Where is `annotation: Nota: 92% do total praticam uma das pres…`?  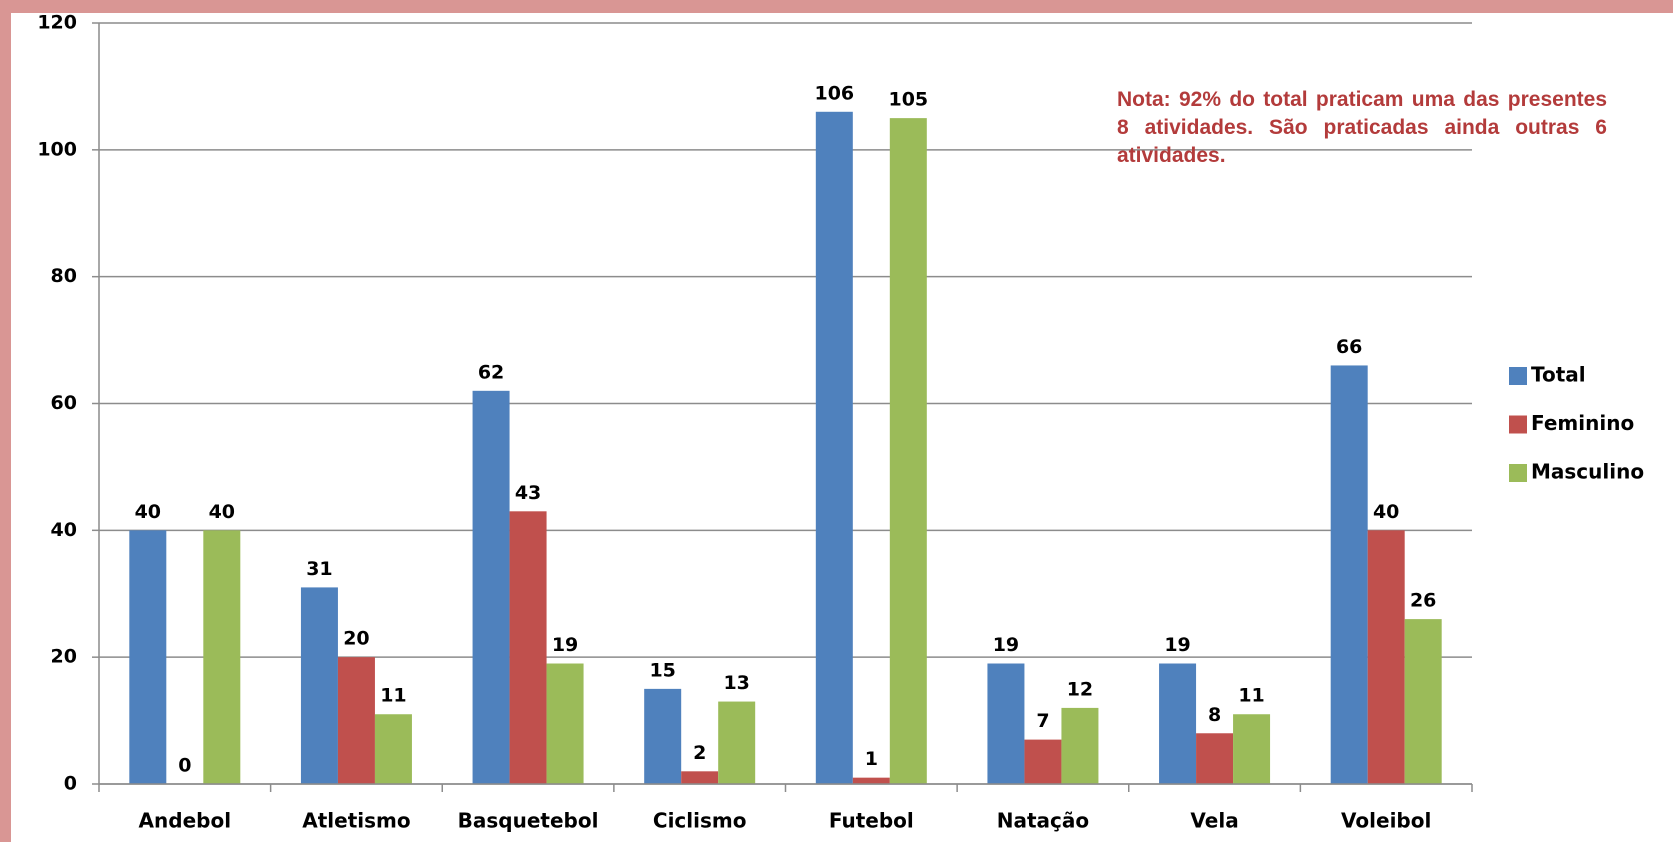
annotation: Nota: 92% do total praticam uma das pres… is located at coordinates (1362, 127).